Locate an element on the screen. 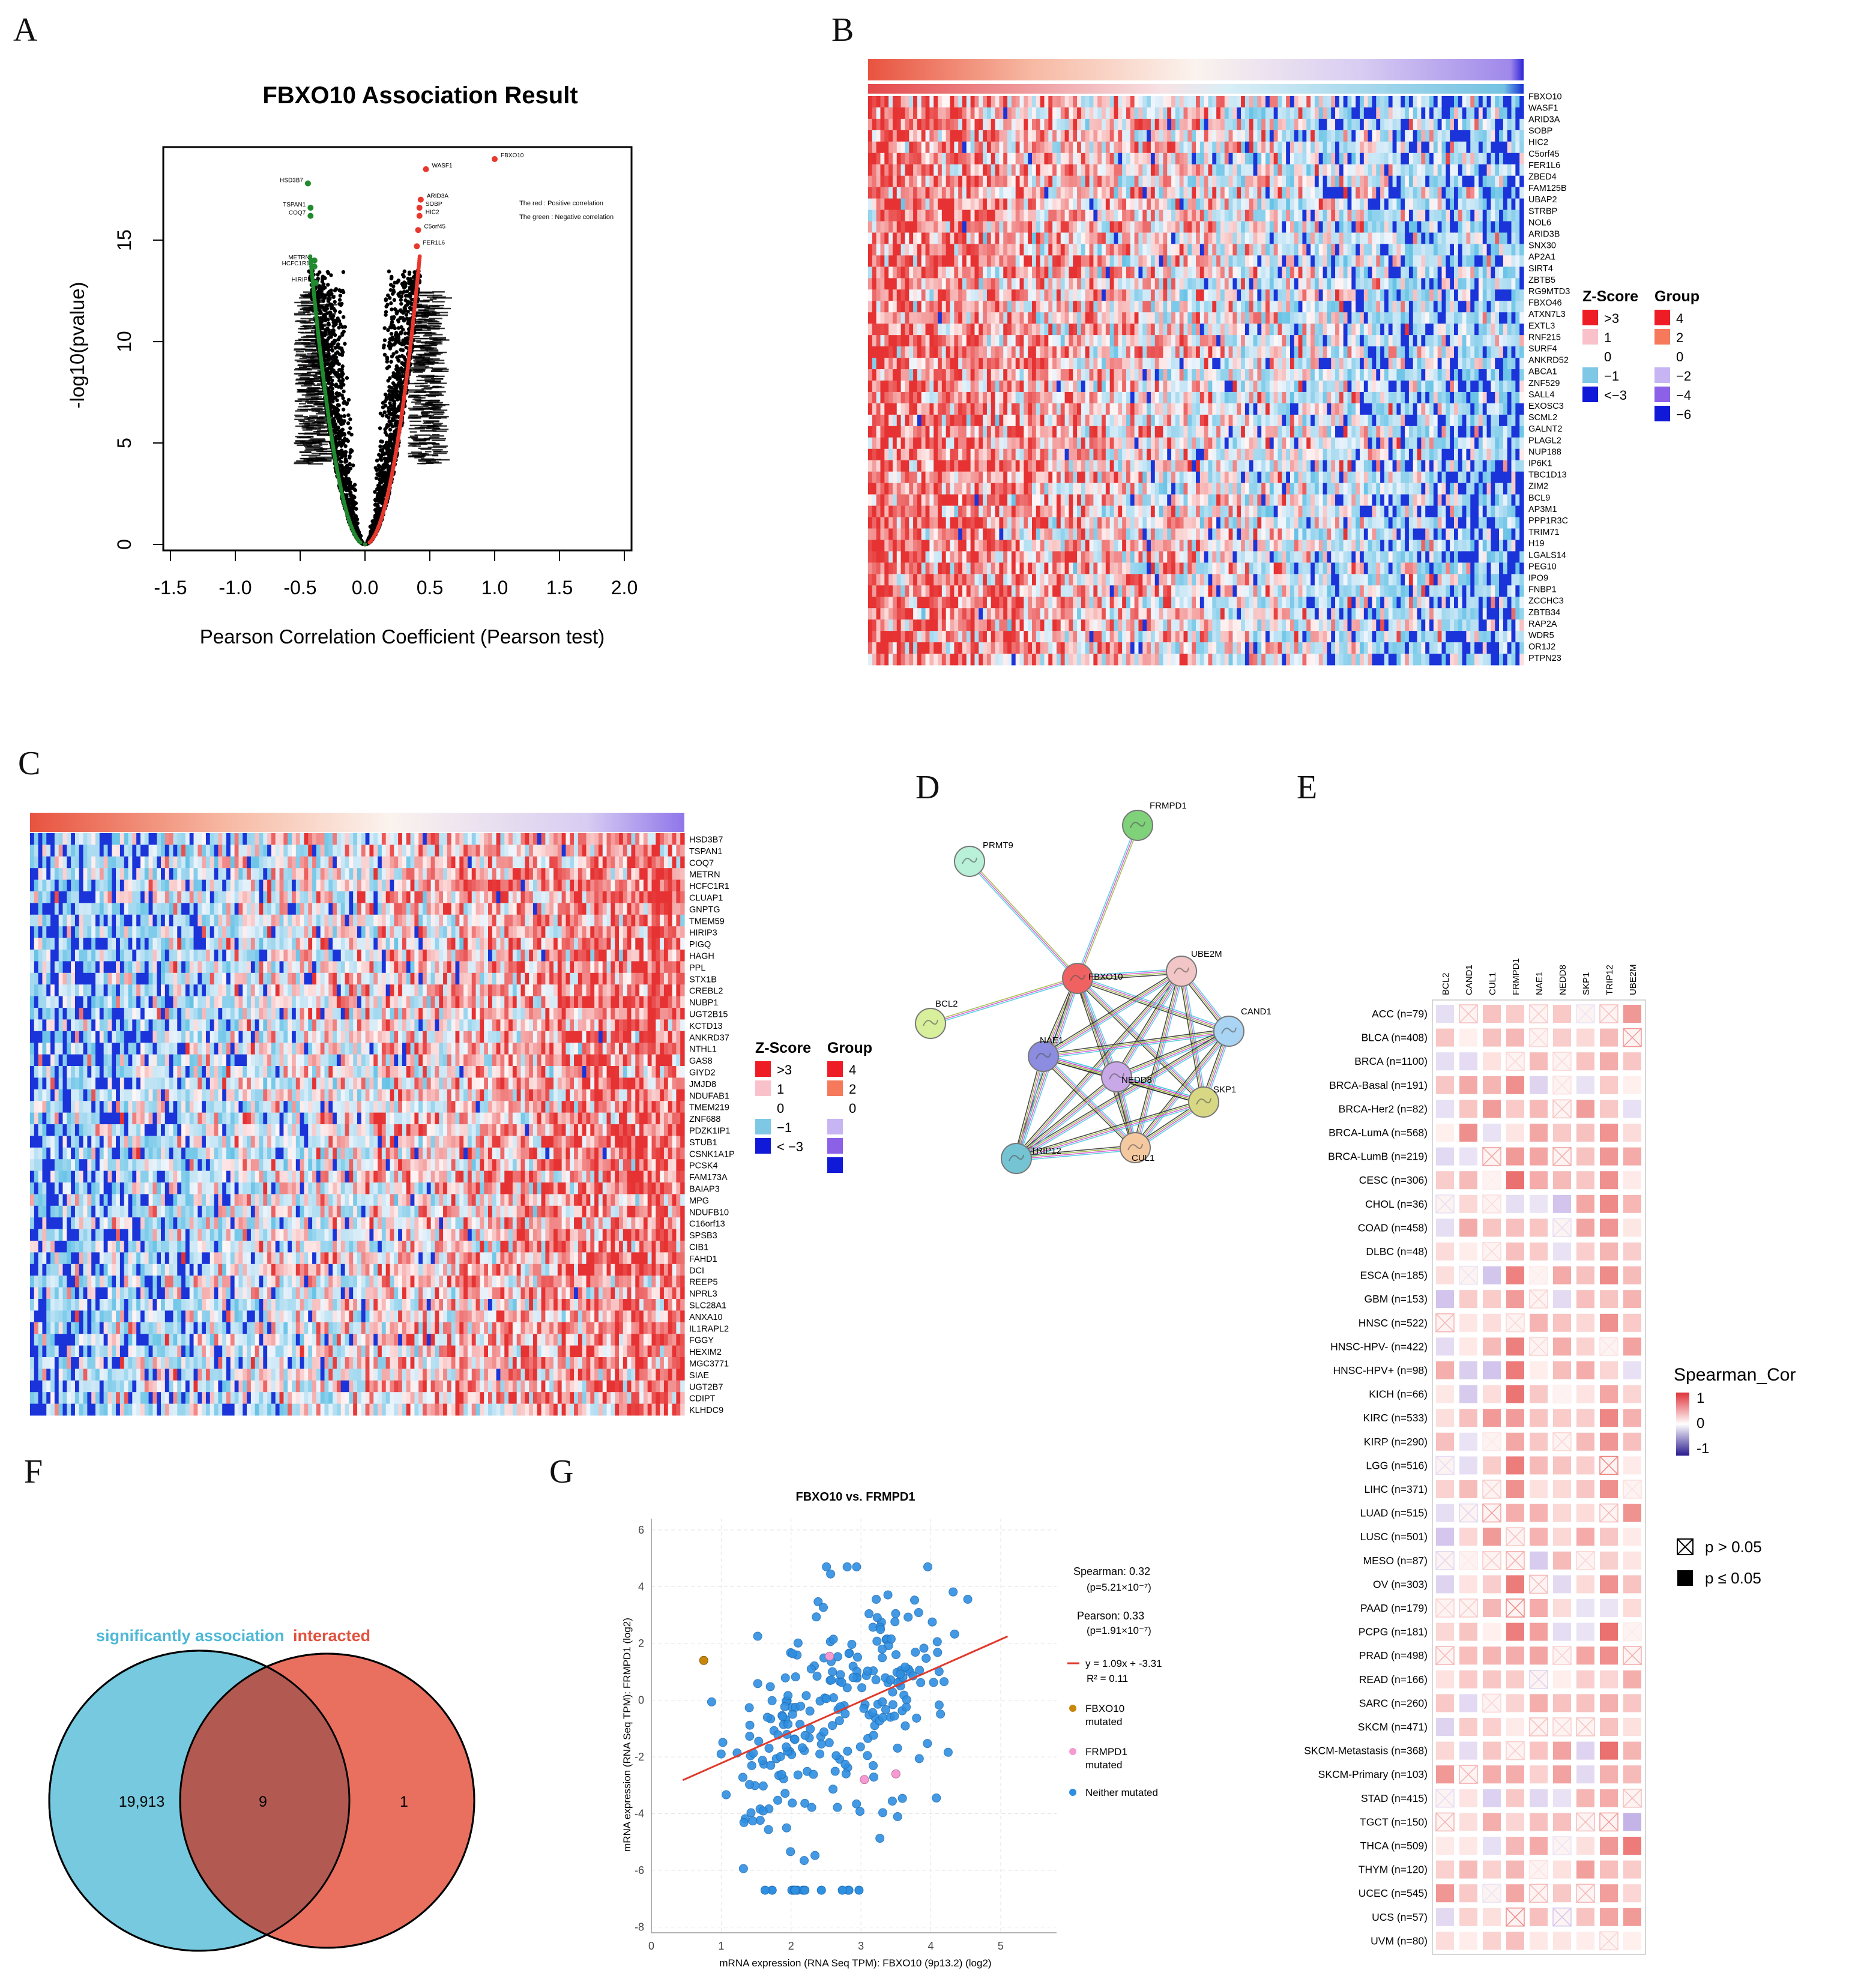 The width and height of the screenshot is (1849, 1988). network-node: UBE2M is located at coordinates (1194, 968).